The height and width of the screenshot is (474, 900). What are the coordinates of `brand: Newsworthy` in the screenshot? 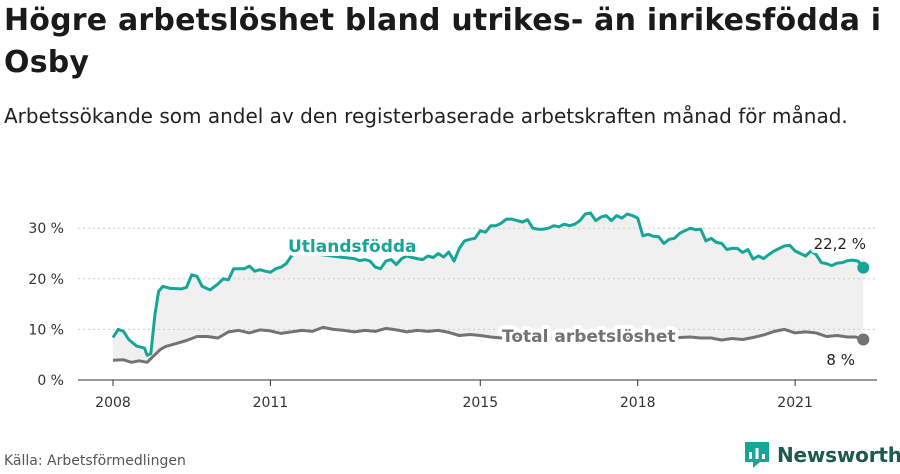 It's located at (822, 455).